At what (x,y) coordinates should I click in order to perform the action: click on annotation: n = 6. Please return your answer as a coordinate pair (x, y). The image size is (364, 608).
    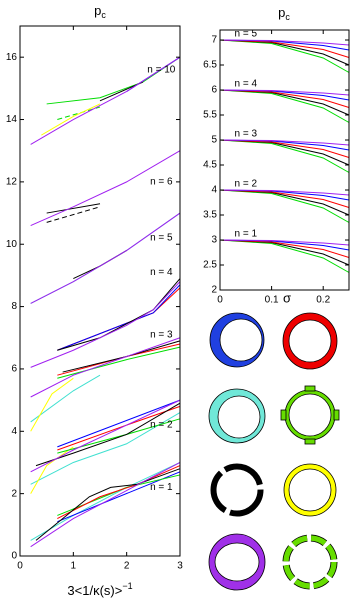
    Looking at the image, I should click on (161, 182).